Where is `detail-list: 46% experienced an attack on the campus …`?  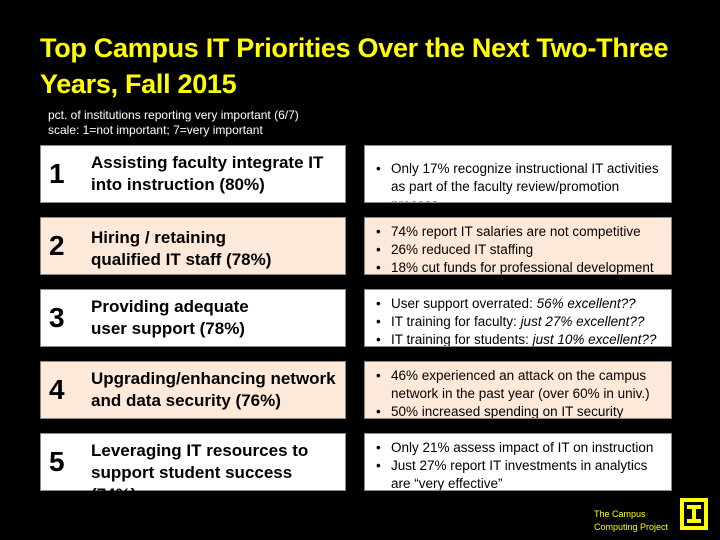
detail-list: 46% experienced an attack on the campus … is located at coordinates (518, 390).